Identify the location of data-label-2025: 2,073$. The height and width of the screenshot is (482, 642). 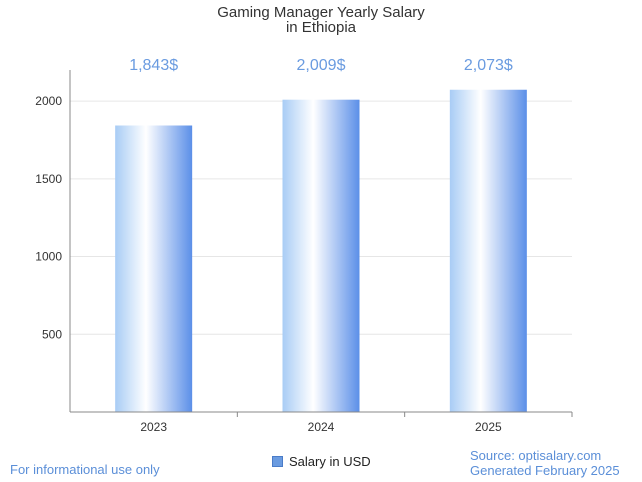
(488, 65).